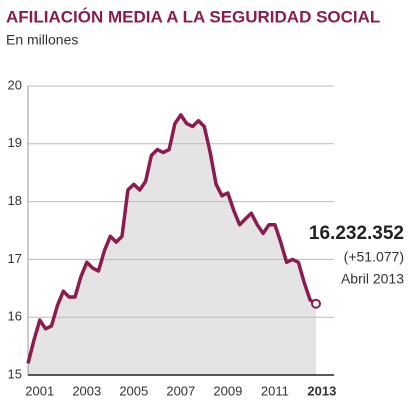 The height and width of the screenshot is (414, 414). What do you see at coordinates (15, 316) in the screenshot?
I see `y-tick-label: 16` at bounding box center [15, 316].